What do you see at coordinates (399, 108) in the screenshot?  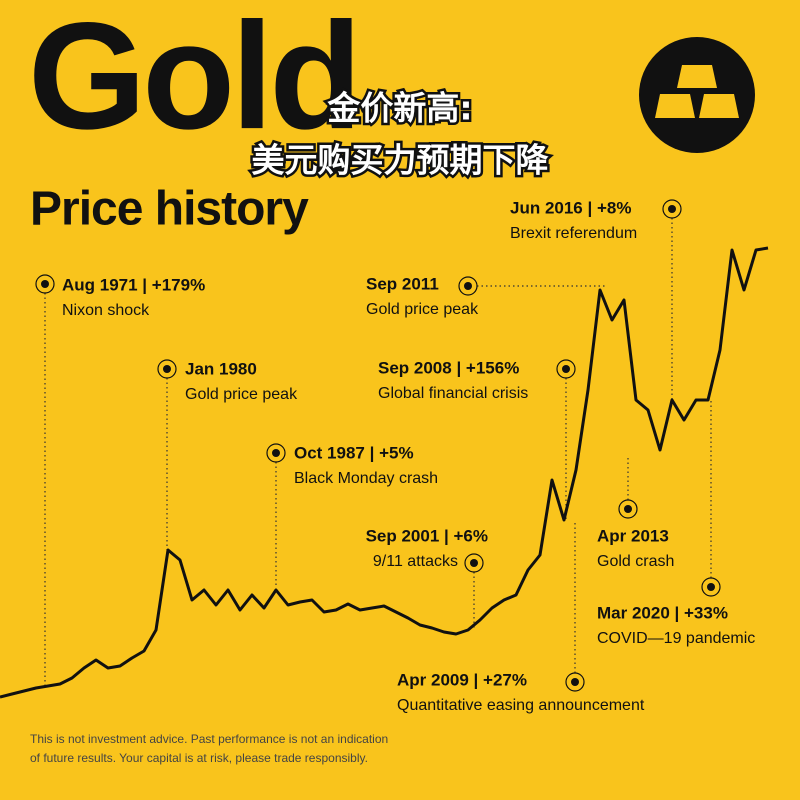 I see `overlay-line: 金价新高:` at bounding box center [399, 108].